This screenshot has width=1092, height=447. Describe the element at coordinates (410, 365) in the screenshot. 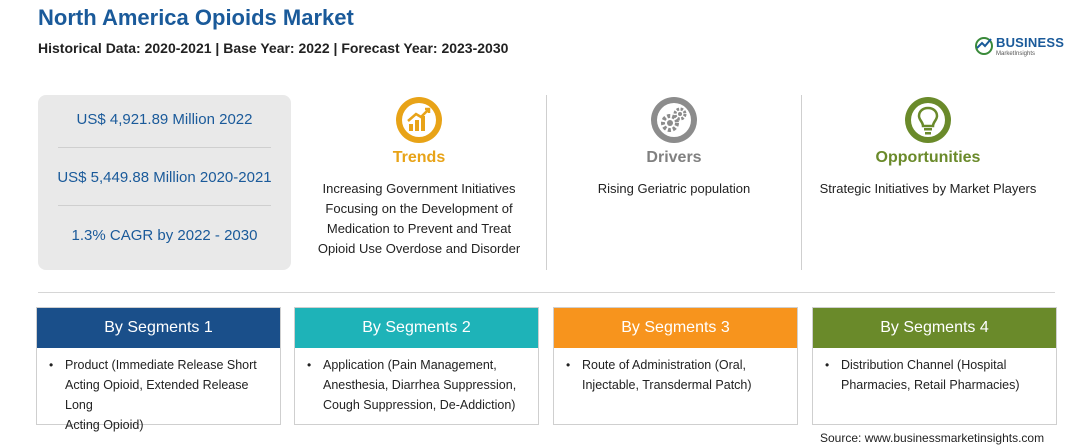

I see `segment-line: Application (Pain Management,` at that location.